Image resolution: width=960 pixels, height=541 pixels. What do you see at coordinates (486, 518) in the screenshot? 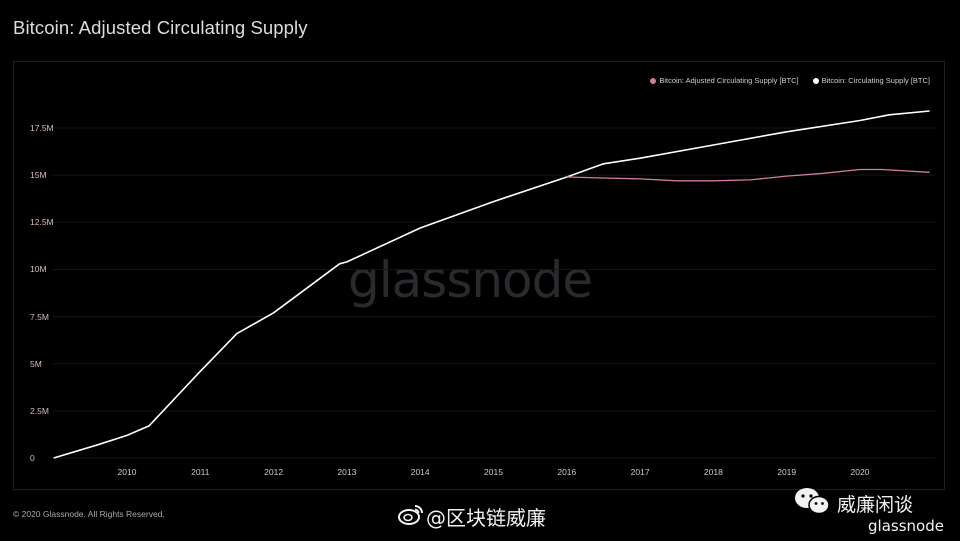
I see `weibo-handle: @区块链威廉` at bounding box center [486, 518].